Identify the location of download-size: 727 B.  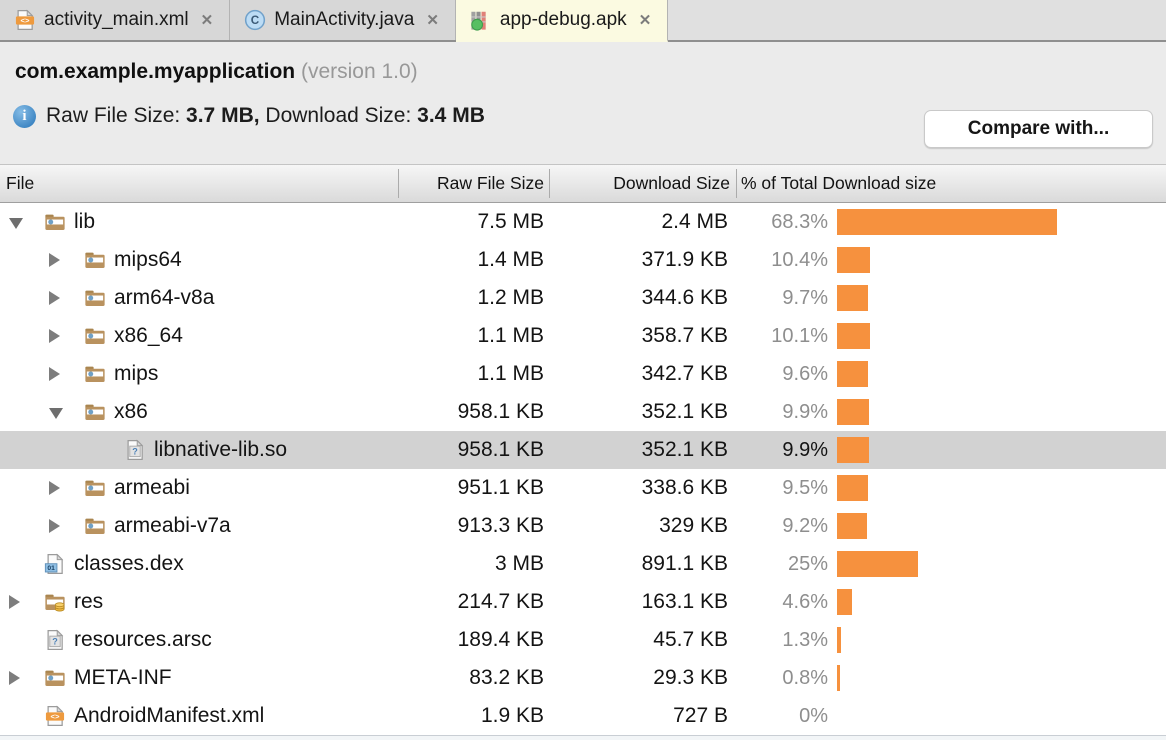
(700, 715).